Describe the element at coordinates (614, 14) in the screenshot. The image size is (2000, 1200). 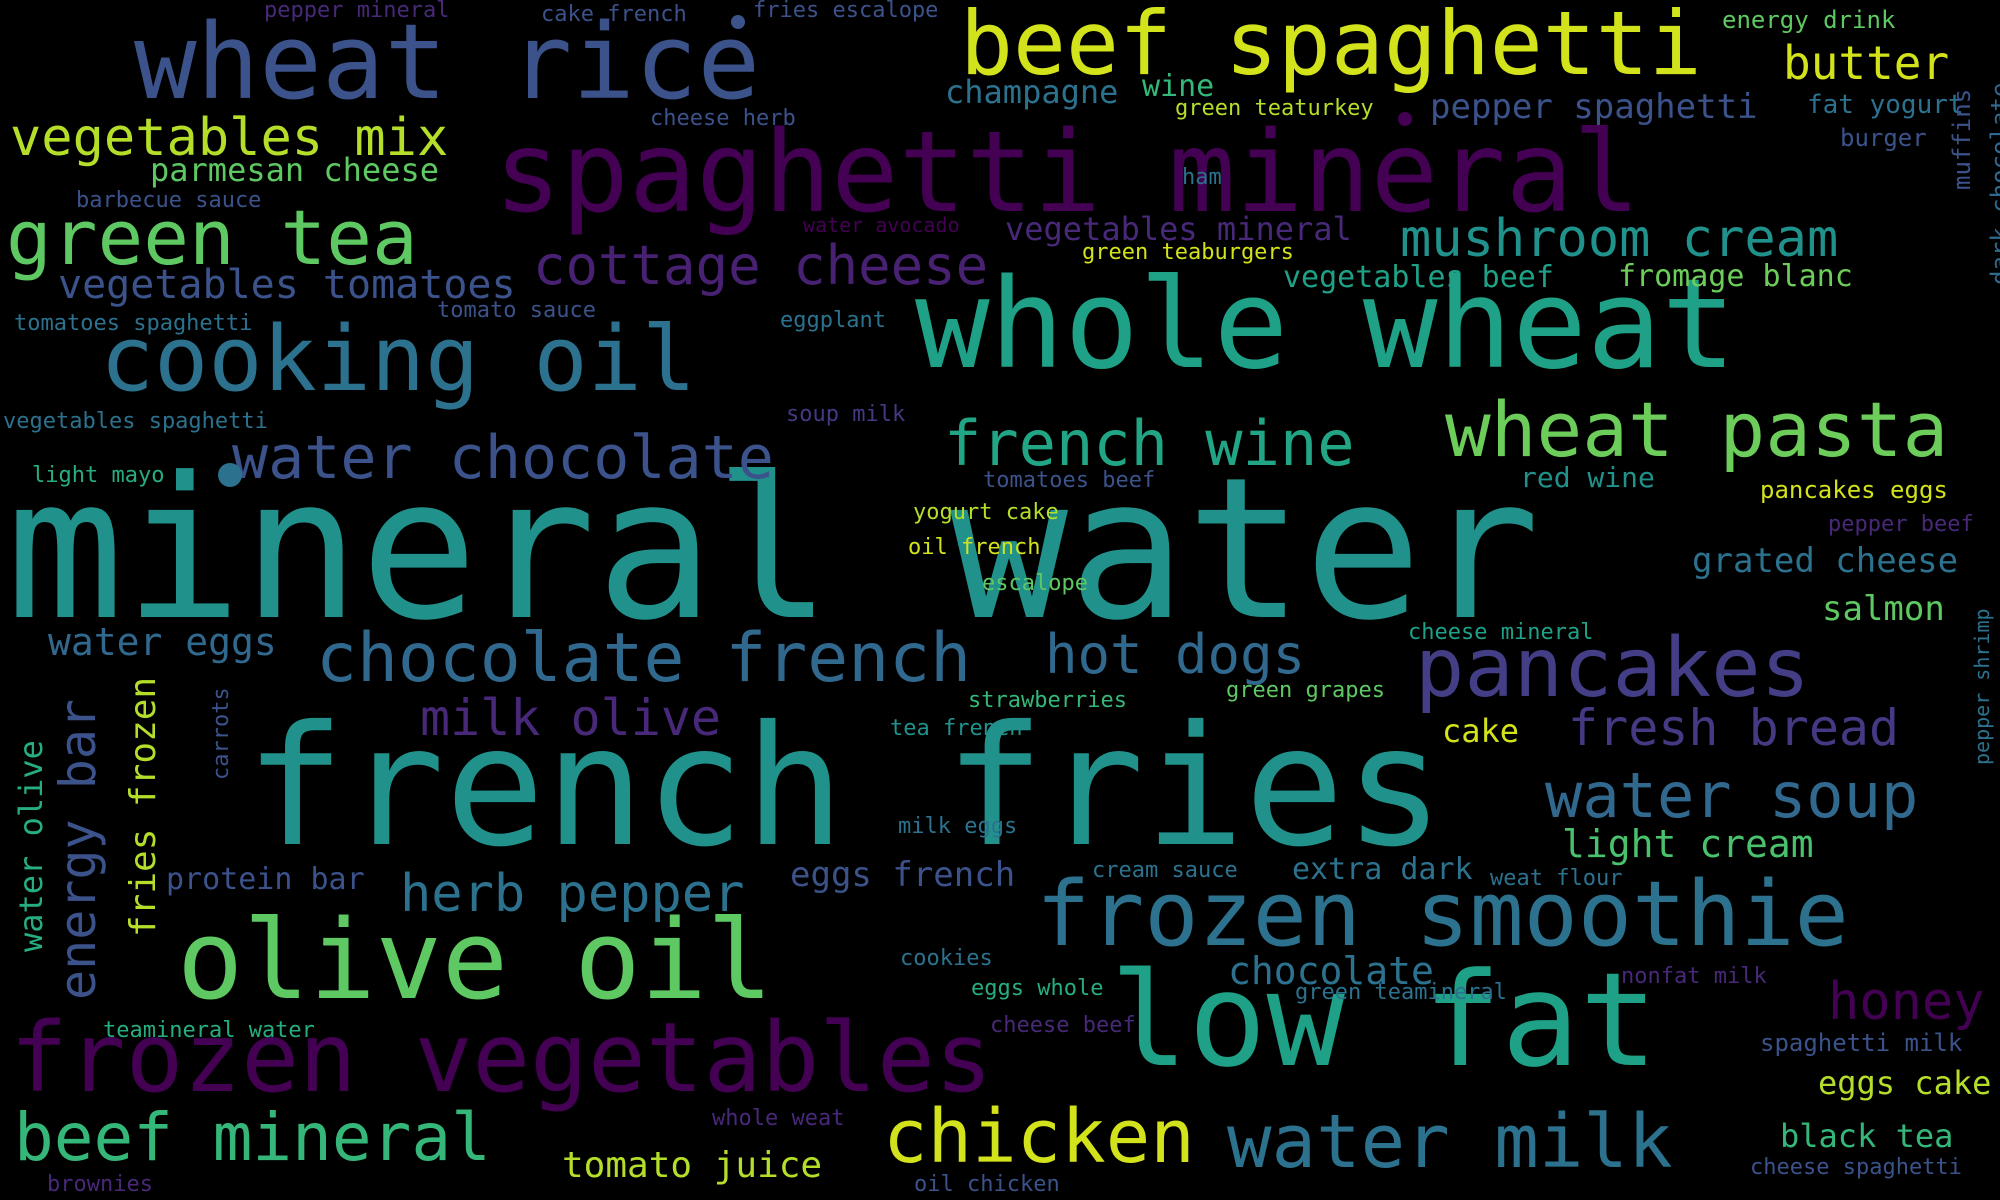
I see `word-cake-french: cake french` at that location.